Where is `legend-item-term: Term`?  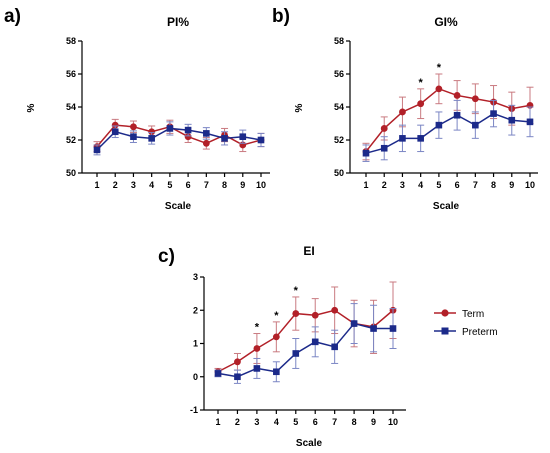 legend-item-term: Term is located at coordinates (459, 314).